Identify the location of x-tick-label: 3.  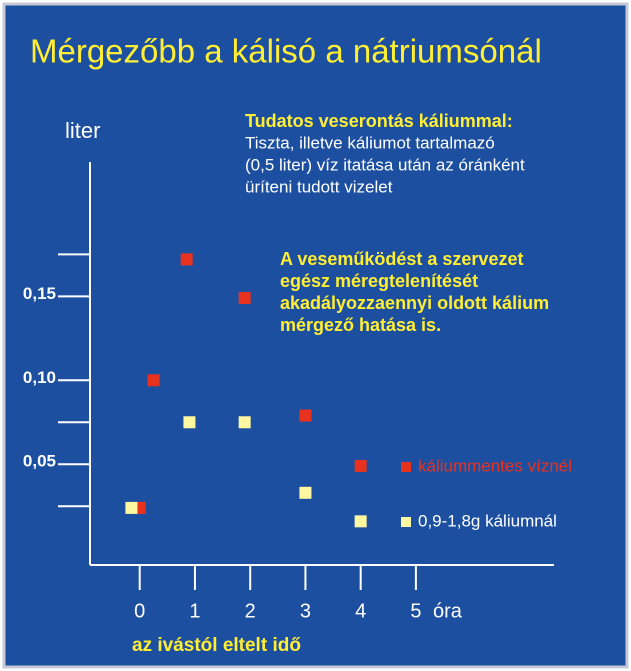
(305, 611).